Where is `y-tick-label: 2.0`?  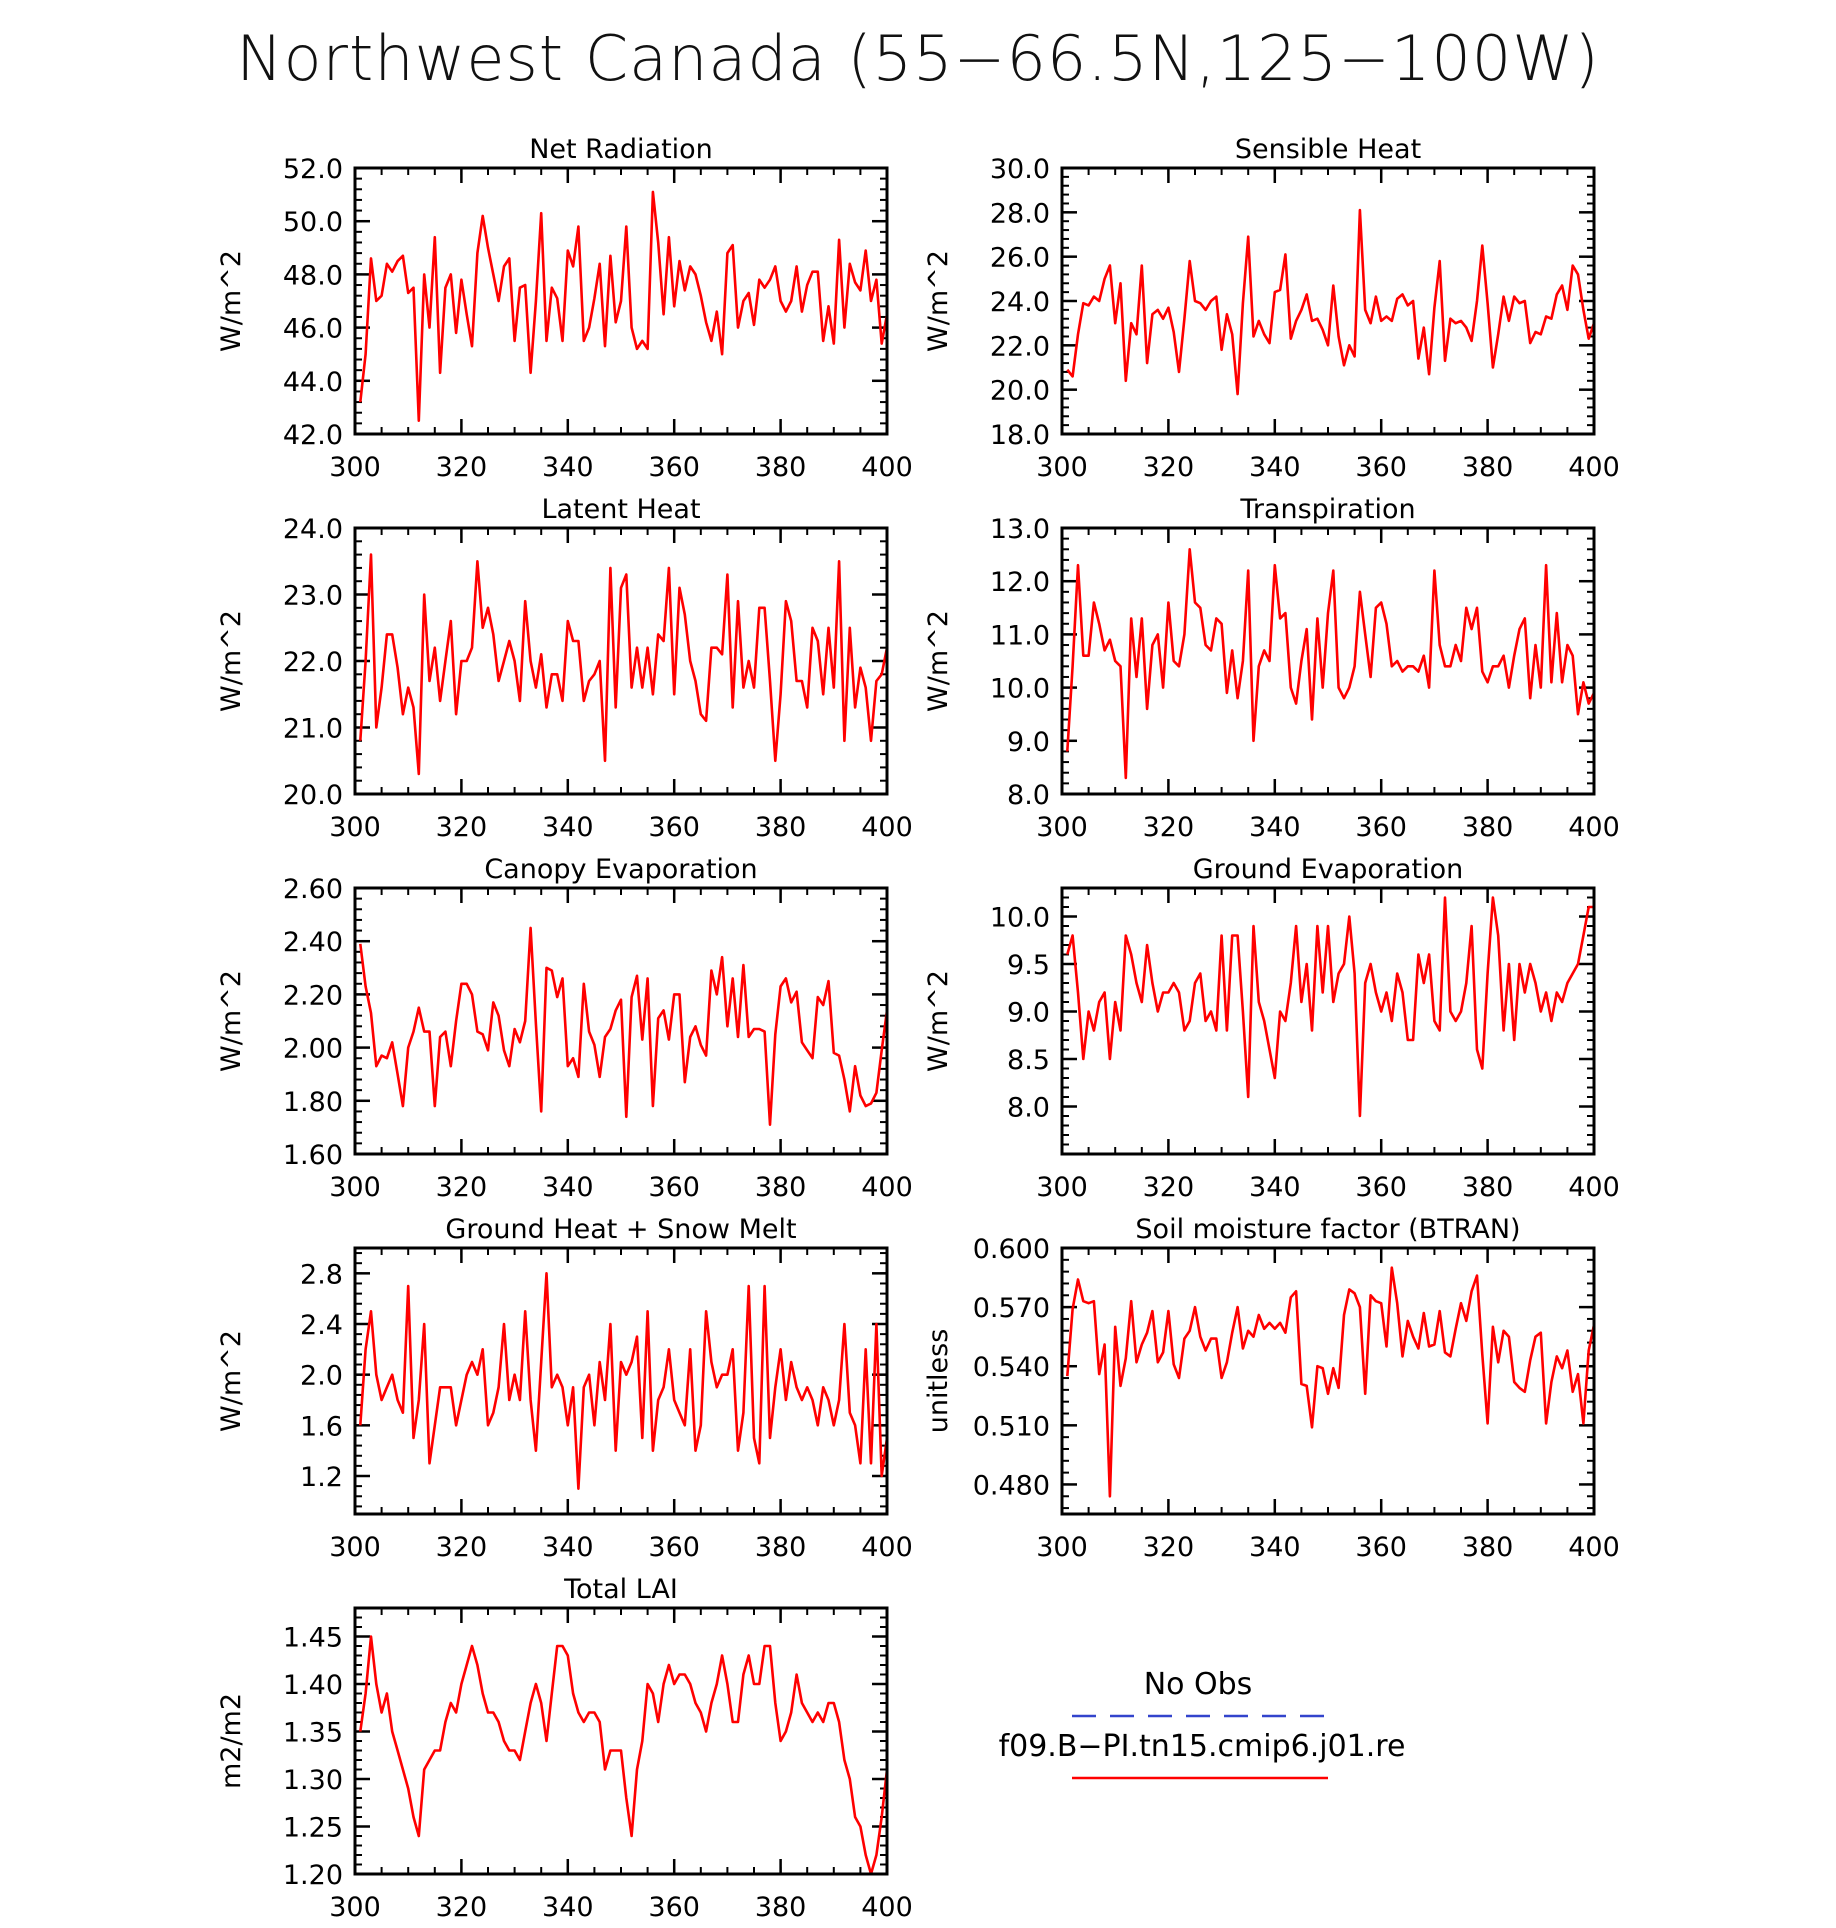
y-tick-label: 2.0 is located at coordinates (321, 1376).